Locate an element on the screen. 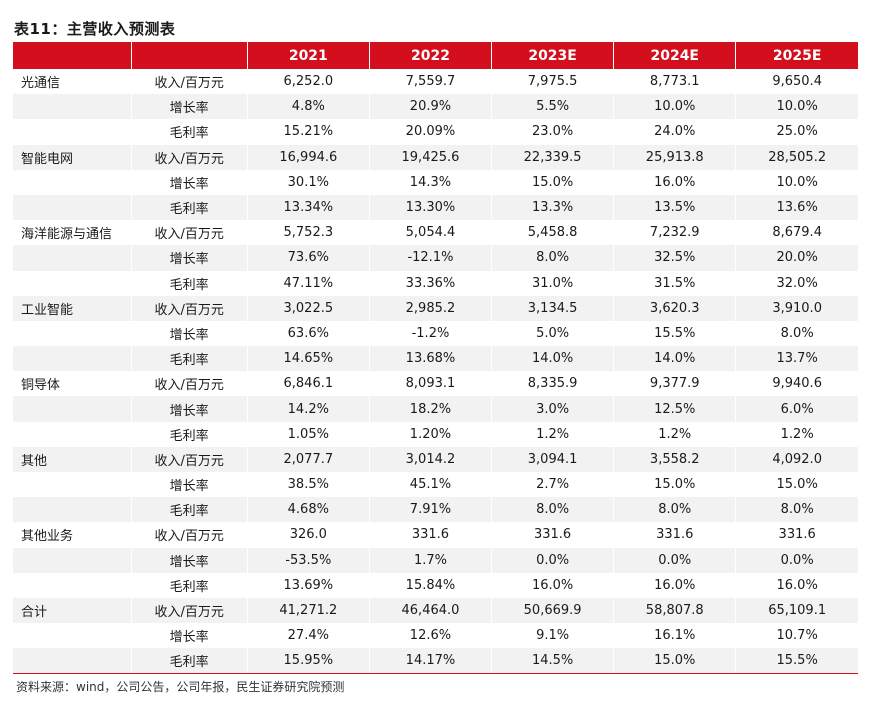  header-cell: 2025E is located at coordinates (797, 55).